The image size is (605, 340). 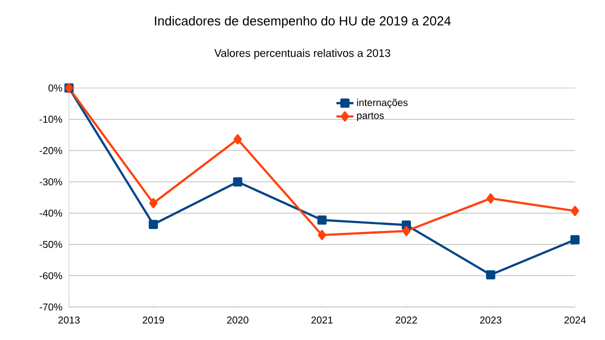 I want to click on legend-label: internações, so click(x=382, y=103).